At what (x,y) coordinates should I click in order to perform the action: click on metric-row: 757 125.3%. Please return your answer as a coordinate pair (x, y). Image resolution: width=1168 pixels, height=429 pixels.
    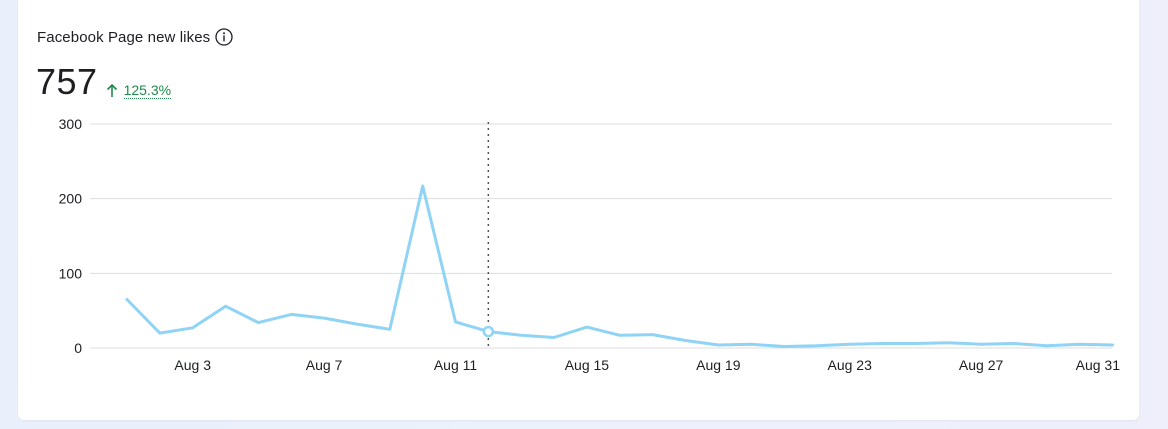
    Looking at the image, I should click on (104, 81).